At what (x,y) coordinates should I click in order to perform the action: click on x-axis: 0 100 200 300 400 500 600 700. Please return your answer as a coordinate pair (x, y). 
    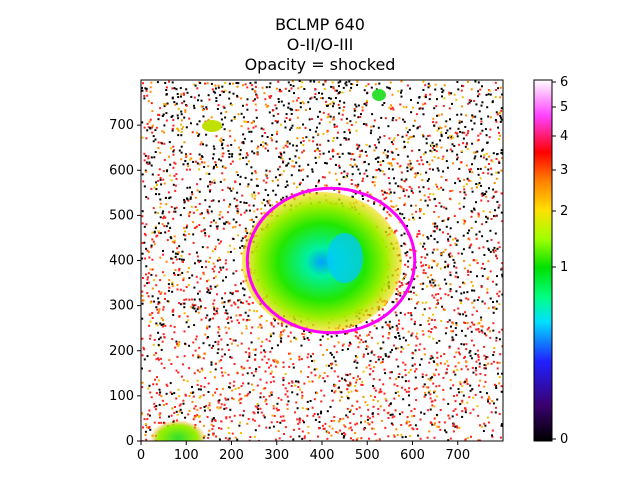
    Looking at the image, I should click on (303, 452).